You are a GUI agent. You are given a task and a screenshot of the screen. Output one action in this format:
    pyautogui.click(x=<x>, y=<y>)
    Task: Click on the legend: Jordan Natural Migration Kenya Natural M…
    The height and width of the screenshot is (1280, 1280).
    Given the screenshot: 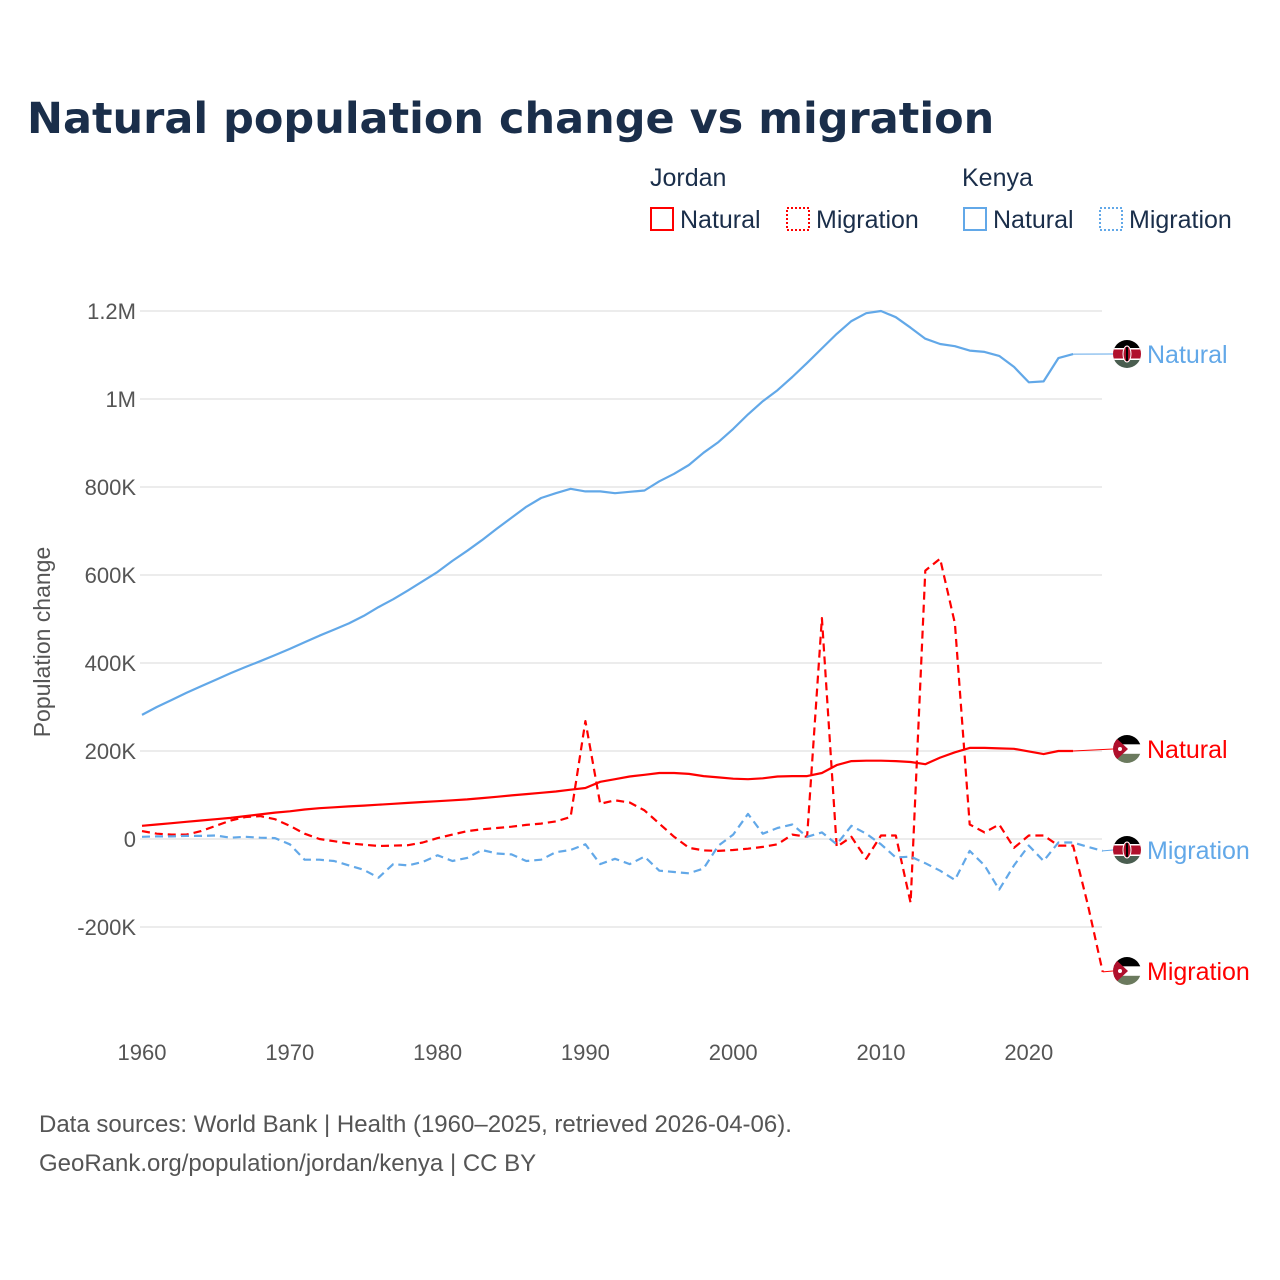 What is the action you would take?
    pyautogui.click(x=941, y=199)
    